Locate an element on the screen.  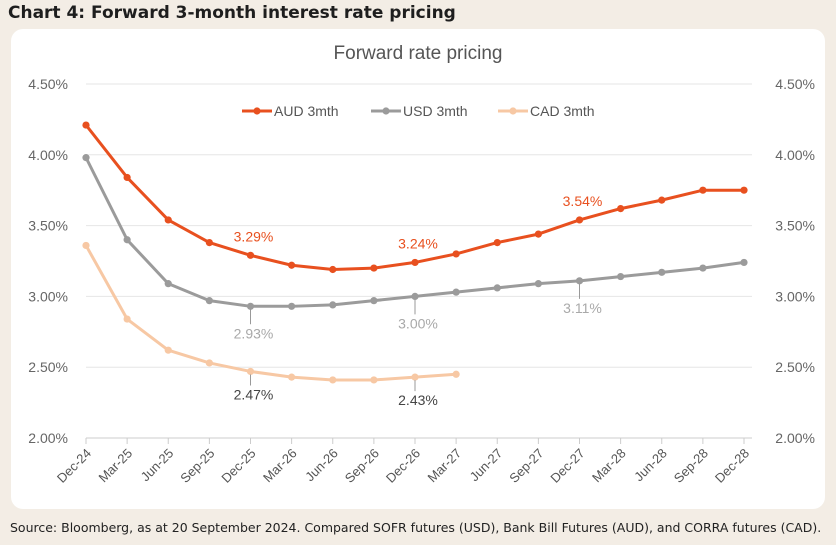
y-tick-label-right: 3.50% is located at coordinates (795, 226).